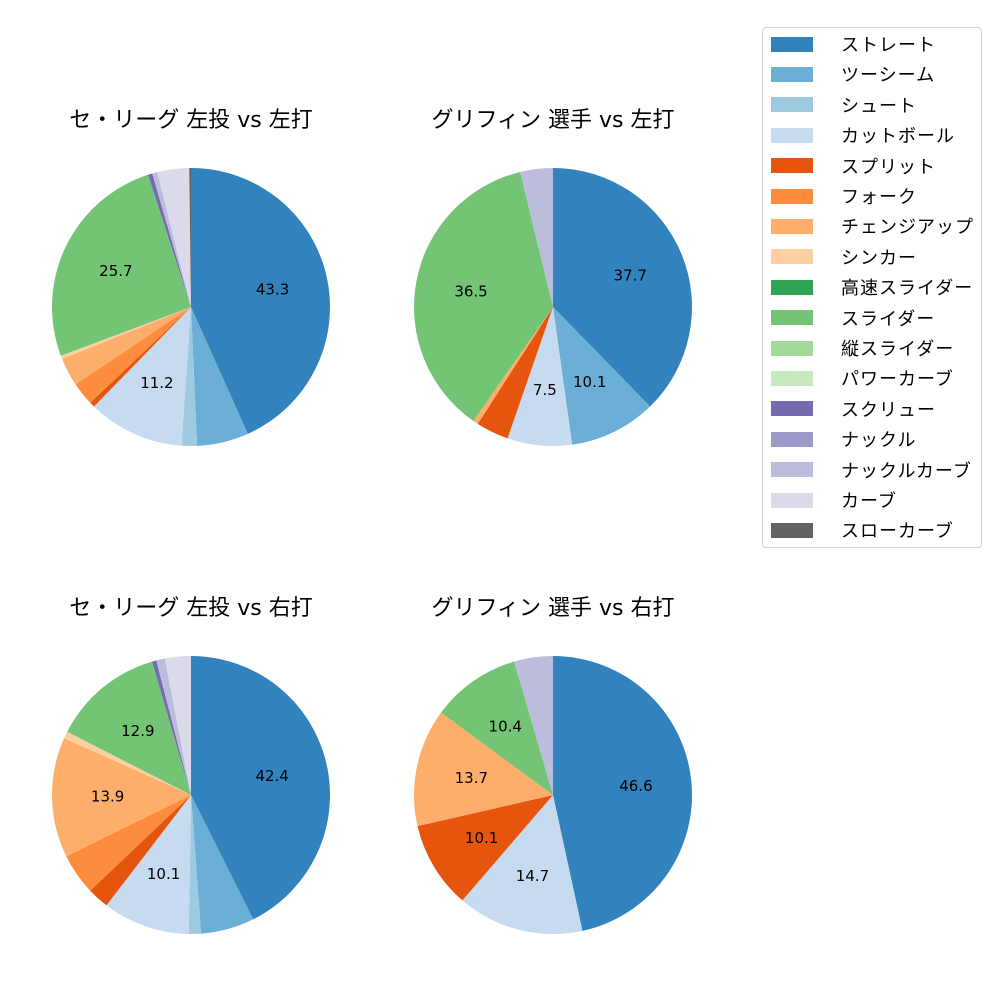  I want to click on pie-slice-label: 11.2, so click(156, 383).